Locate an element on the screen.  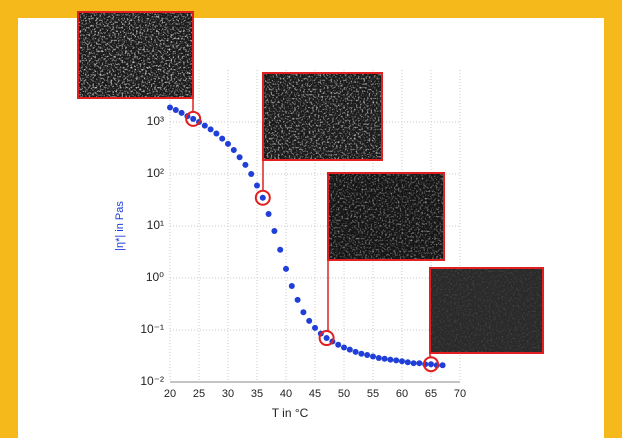
x-tick-label: 35 is located at coordinates (257, 394).